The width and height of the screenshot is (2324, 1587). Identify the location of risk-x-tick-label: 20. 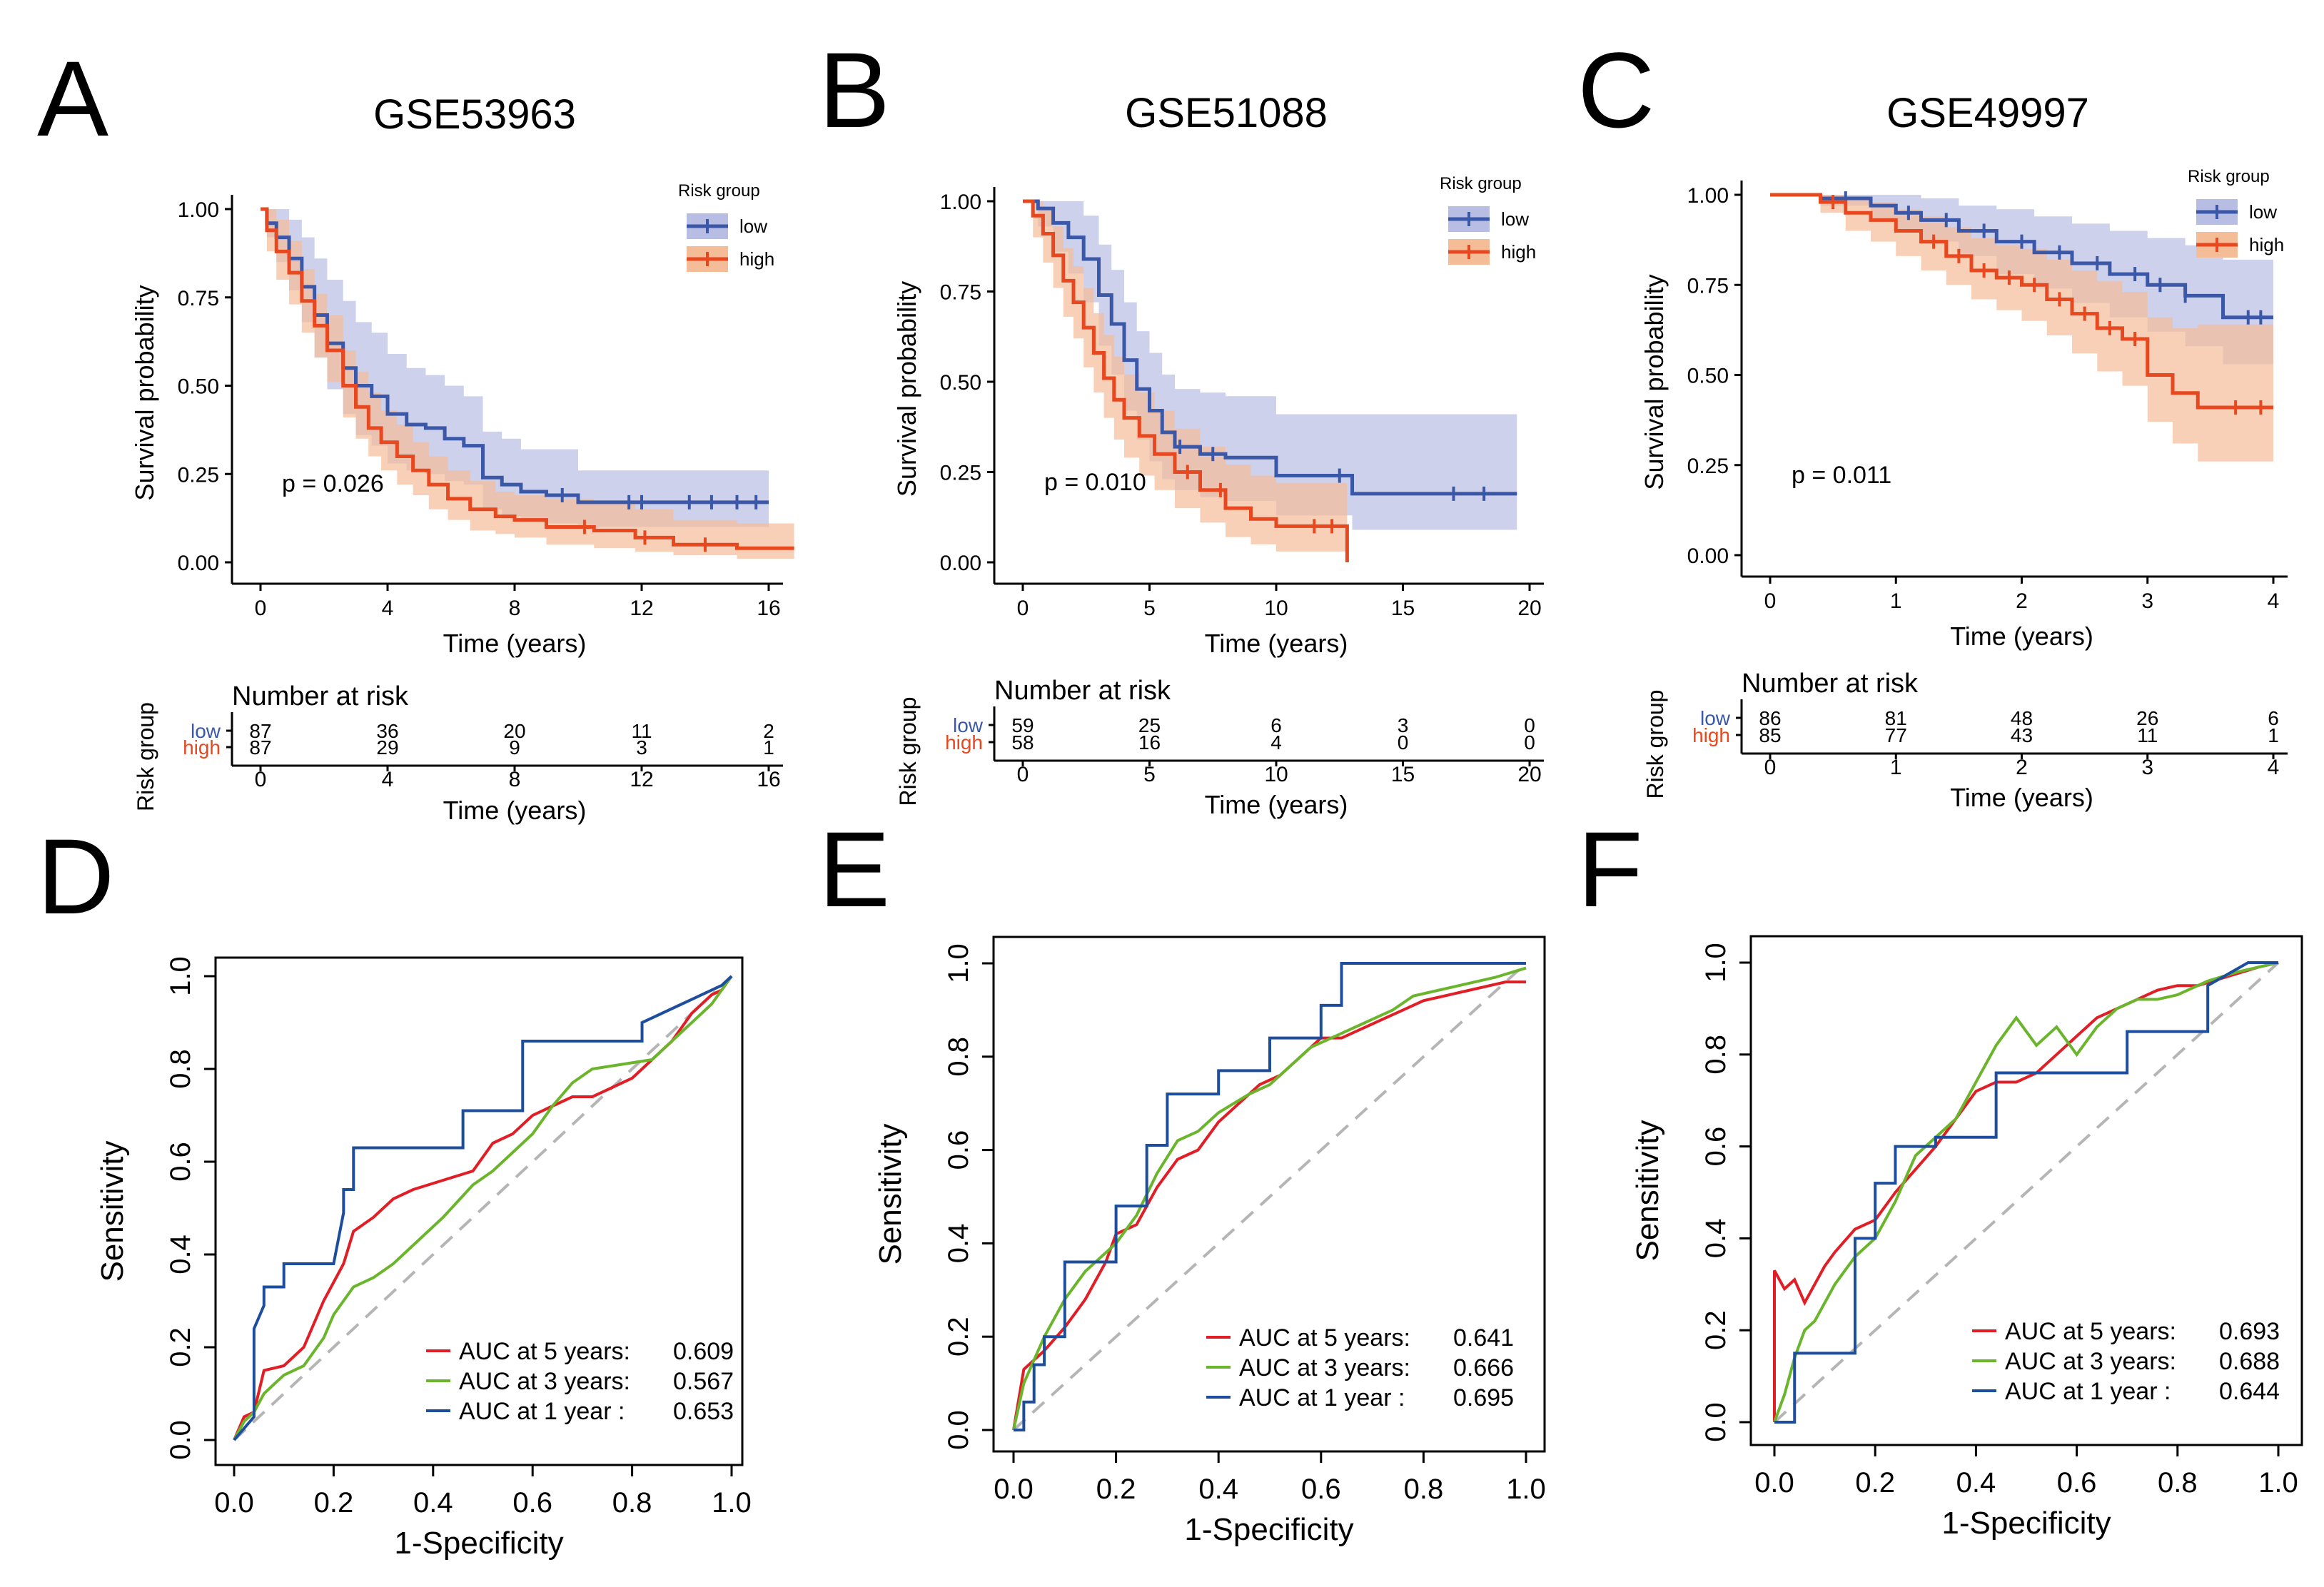
(1529, 774).